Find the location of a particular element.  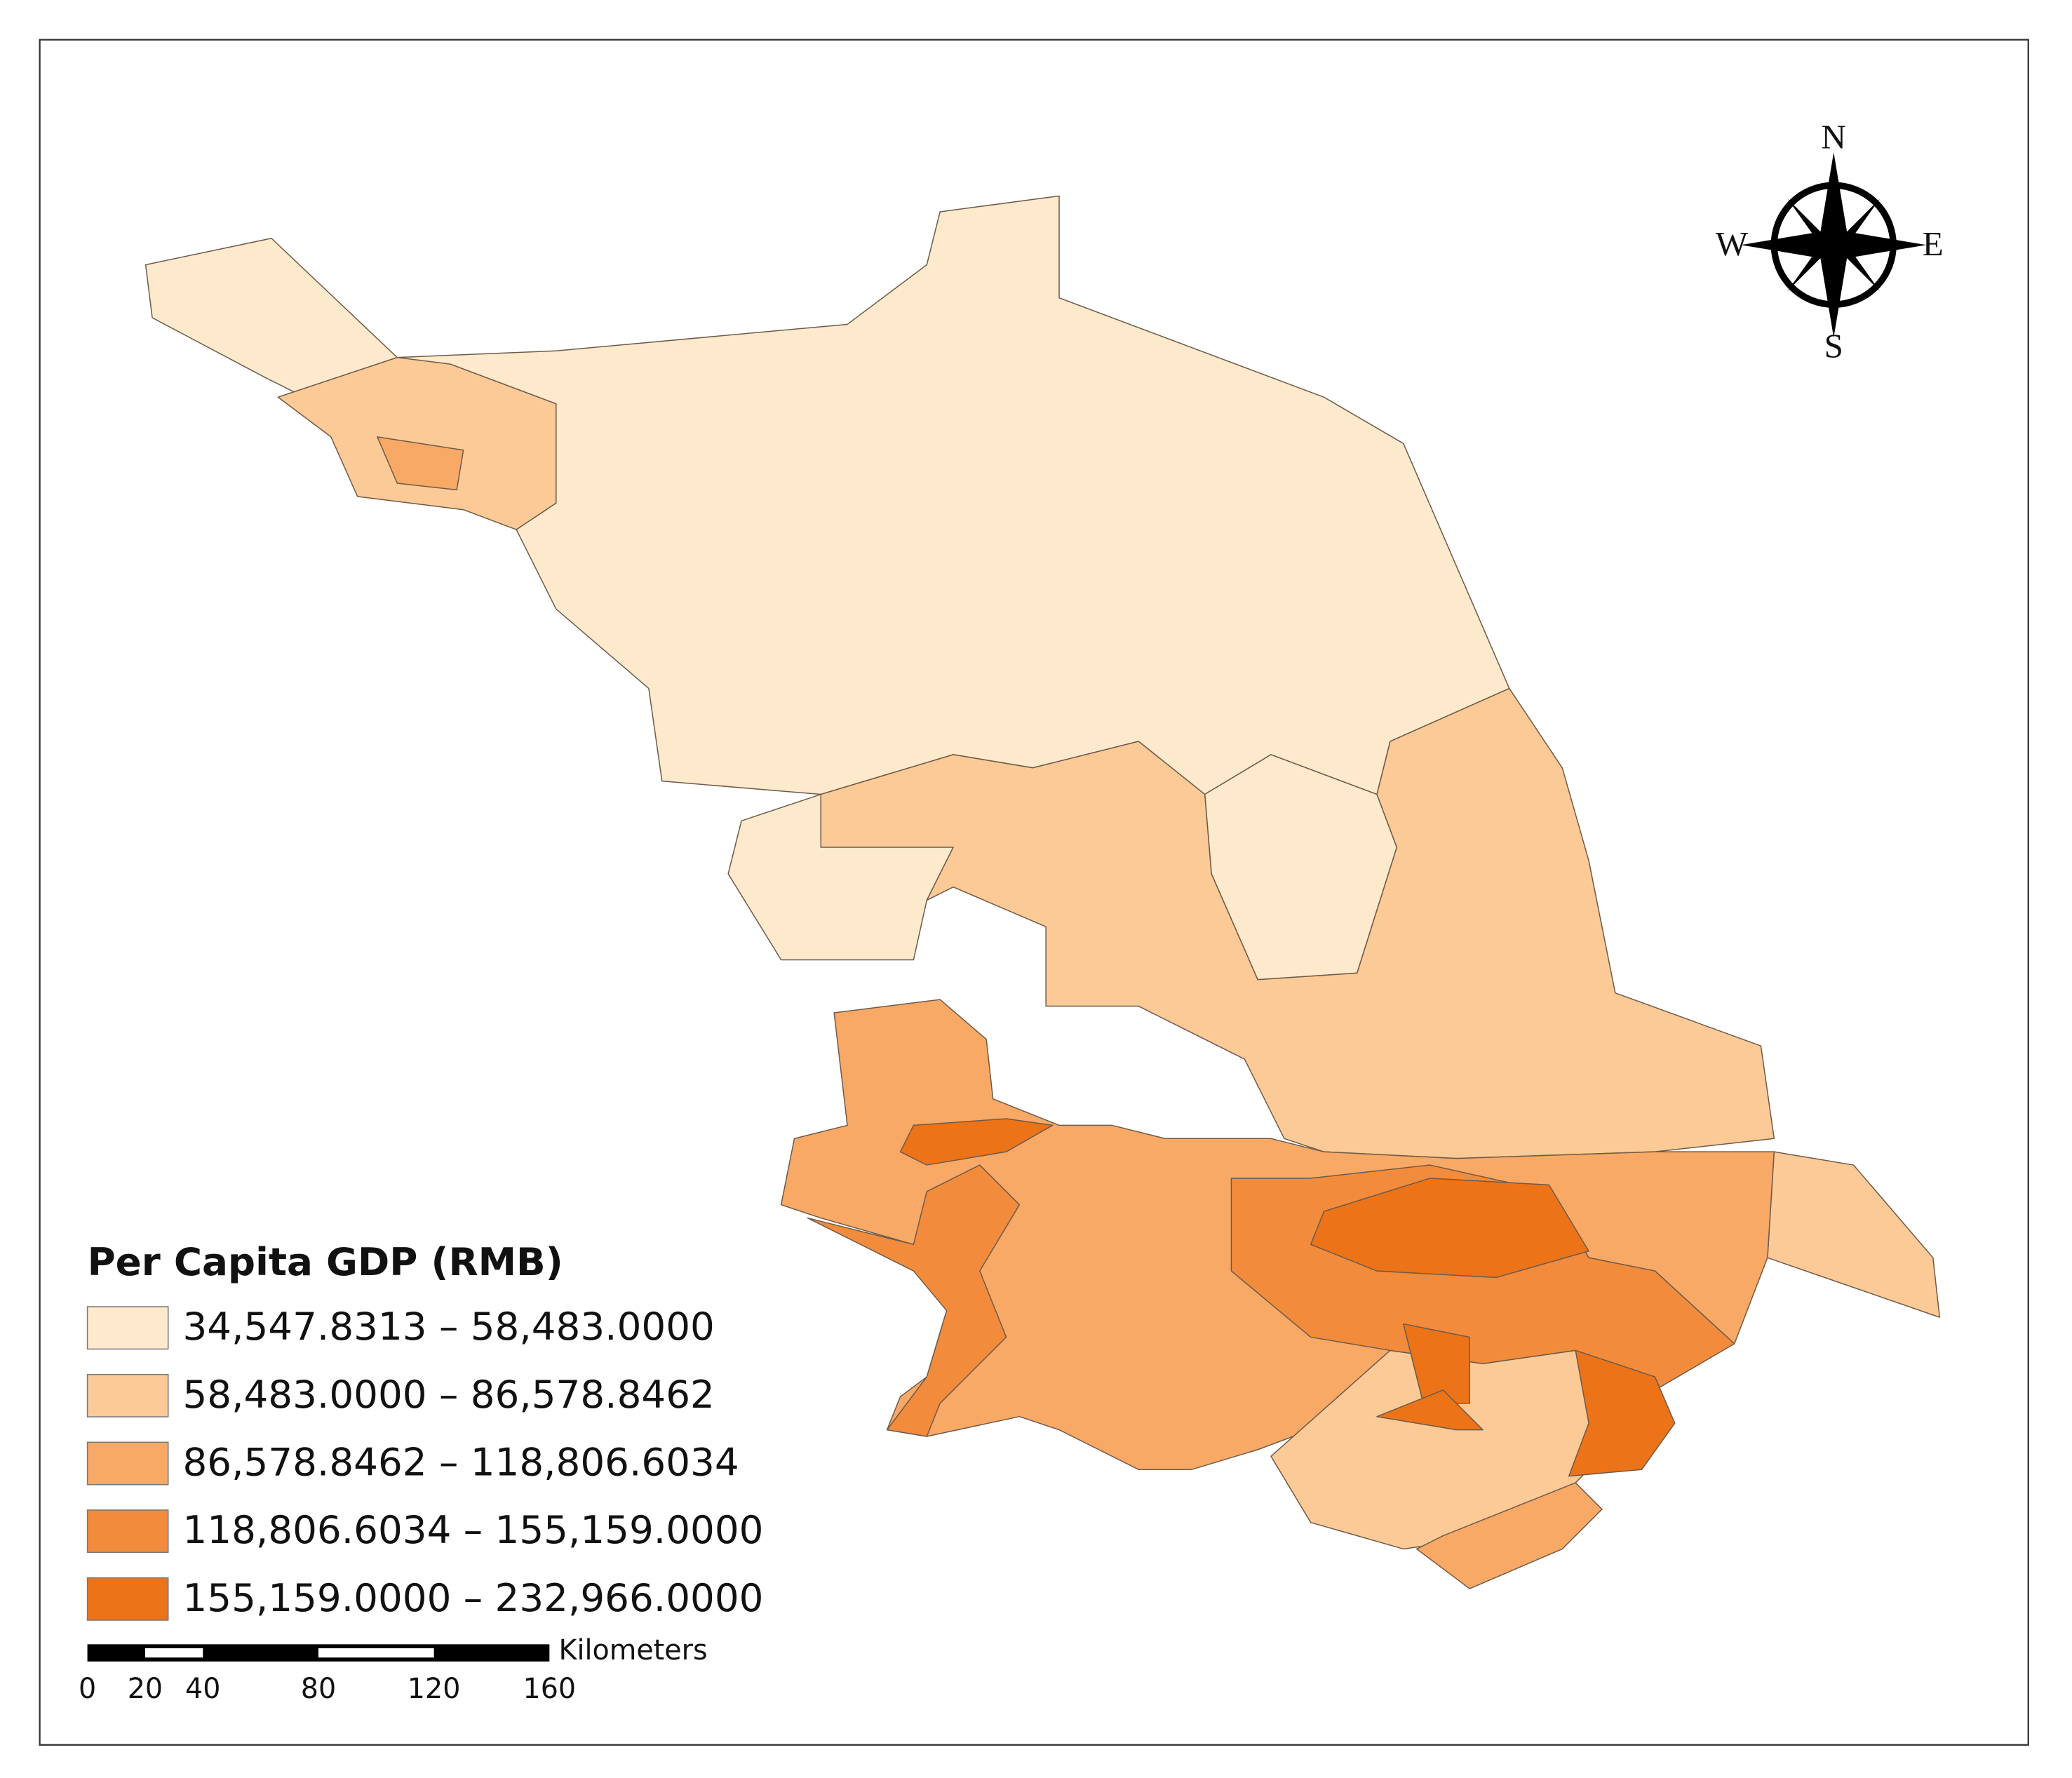

legend-label: 34,547.8313 – 58,483.0000 is located at coordinates (448, 1326).